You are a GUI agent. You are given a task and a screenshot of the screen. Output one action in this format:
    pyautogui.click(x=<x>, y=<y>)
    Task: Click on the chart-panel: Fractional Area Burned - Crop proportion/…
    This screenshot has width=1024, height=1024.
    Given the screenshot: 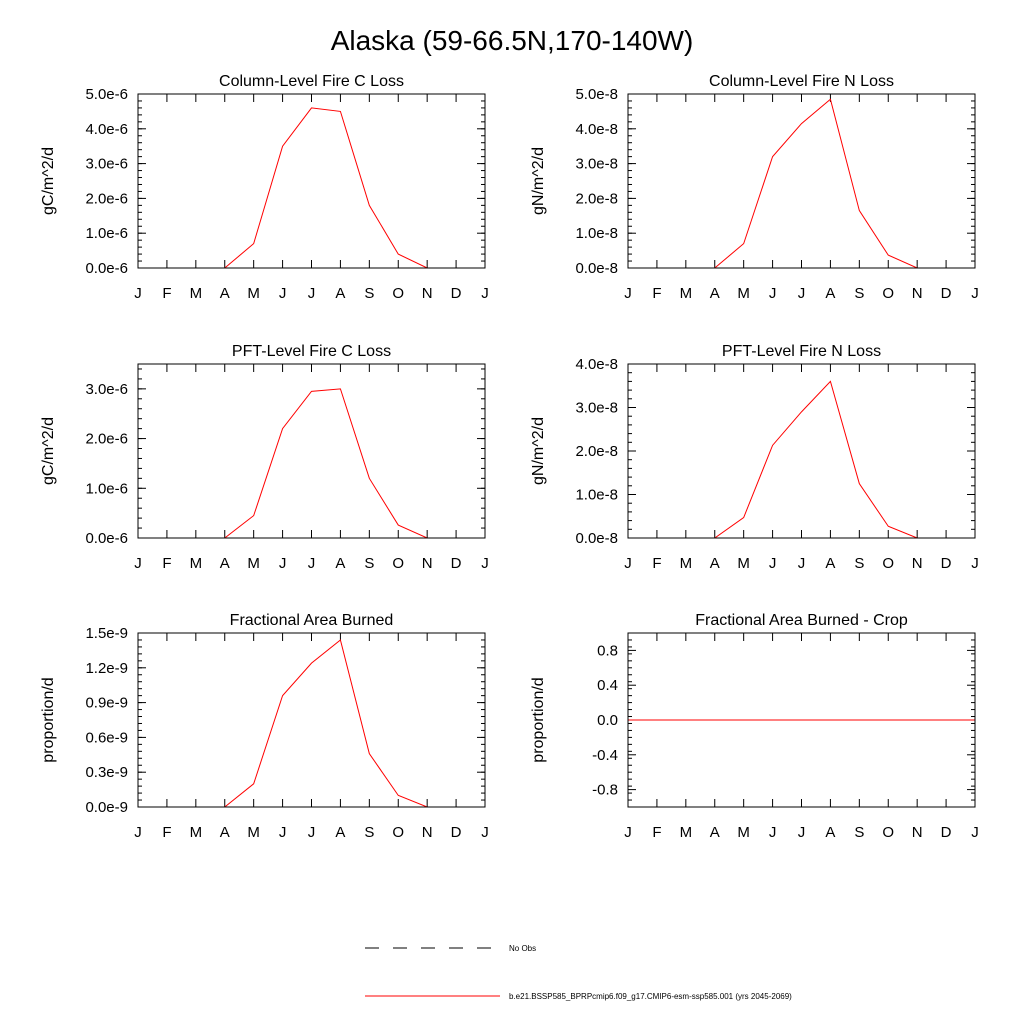 What is the action you would take?
    pyautogui.click(x=754, y=726)
    